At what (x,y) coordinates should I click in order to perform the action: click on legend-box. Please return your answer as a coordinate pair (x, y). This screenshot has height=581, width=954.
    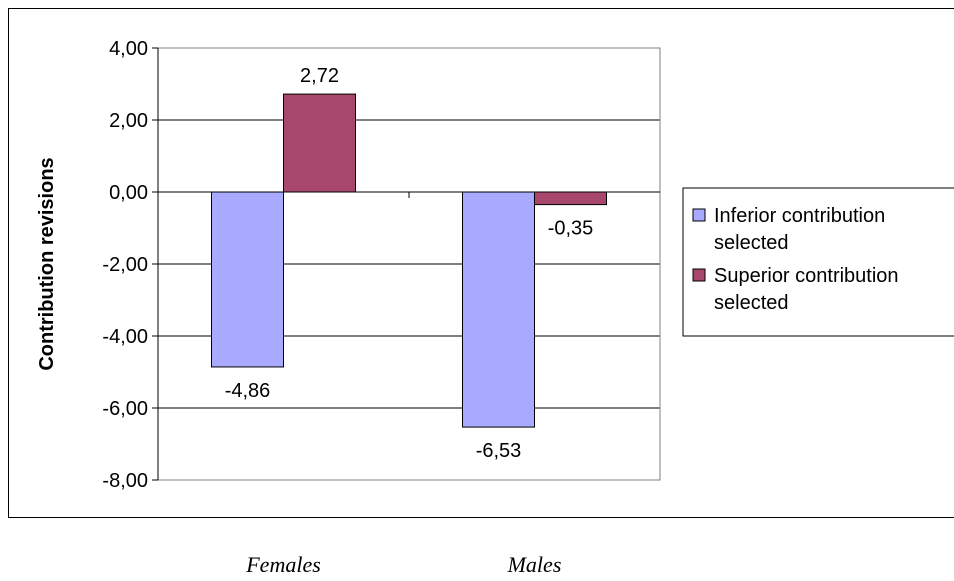
    Looking at the image, I should click on (818, 262).